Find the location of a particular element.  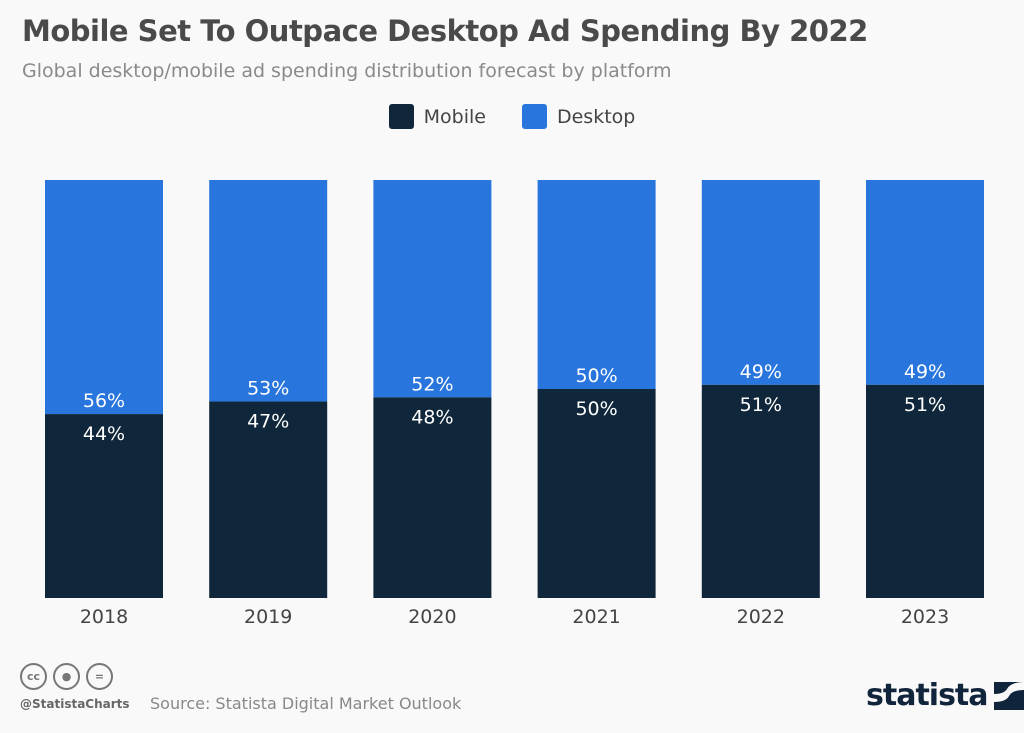

bar-mobile-2022 is located at coordinates (760, 491).